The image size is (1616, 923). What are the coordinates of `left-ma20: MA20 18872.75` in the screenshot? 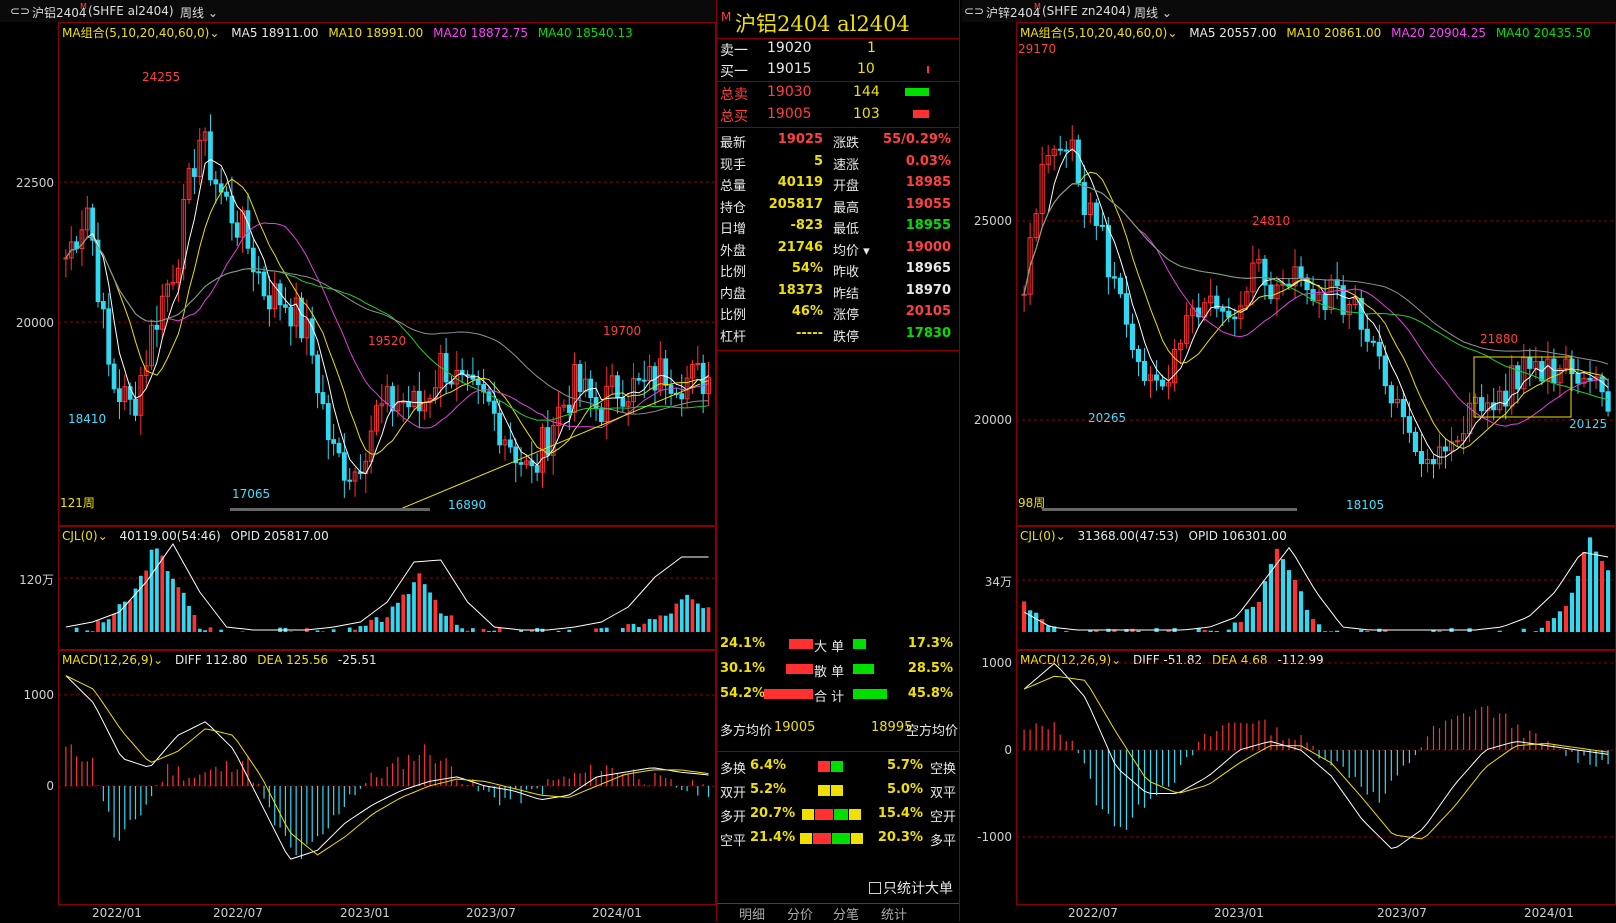 It's located at (480, 33).